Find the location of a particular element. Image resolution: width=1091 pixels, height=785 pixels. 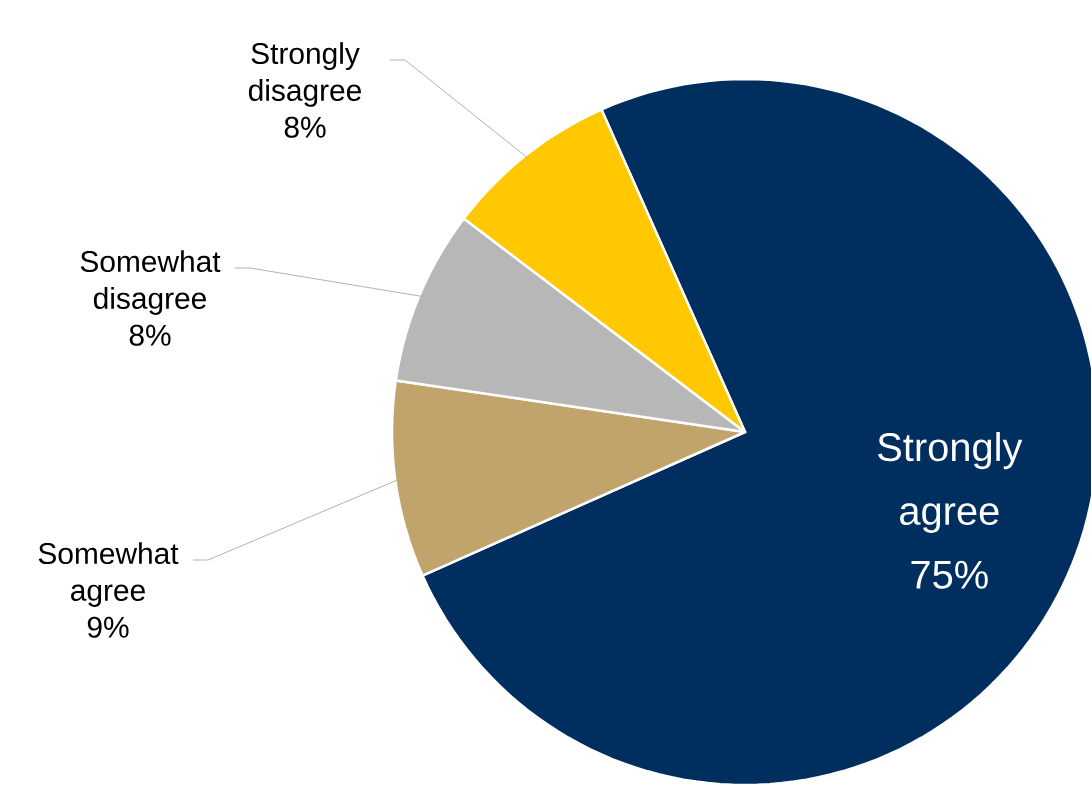

slice-label: Strongly agree is located at coordinates (950, 482).